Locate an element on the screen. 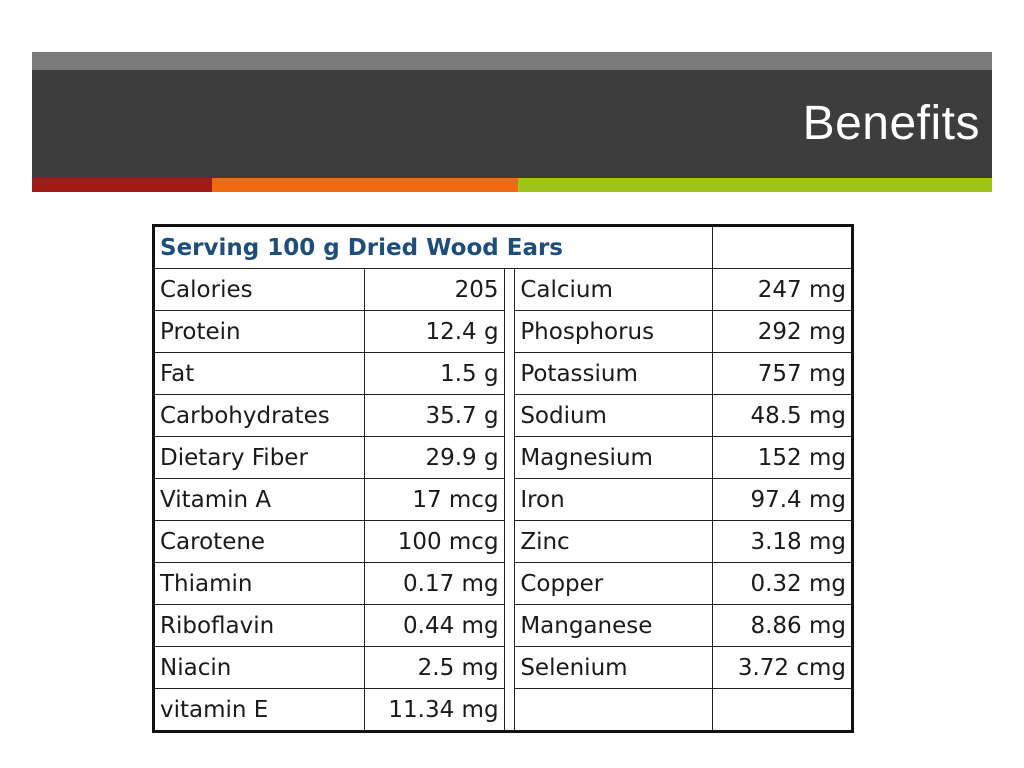 The image size is (1024, 768). nutrient-value-cell: 247 mg is located at coordinates (782, 289).